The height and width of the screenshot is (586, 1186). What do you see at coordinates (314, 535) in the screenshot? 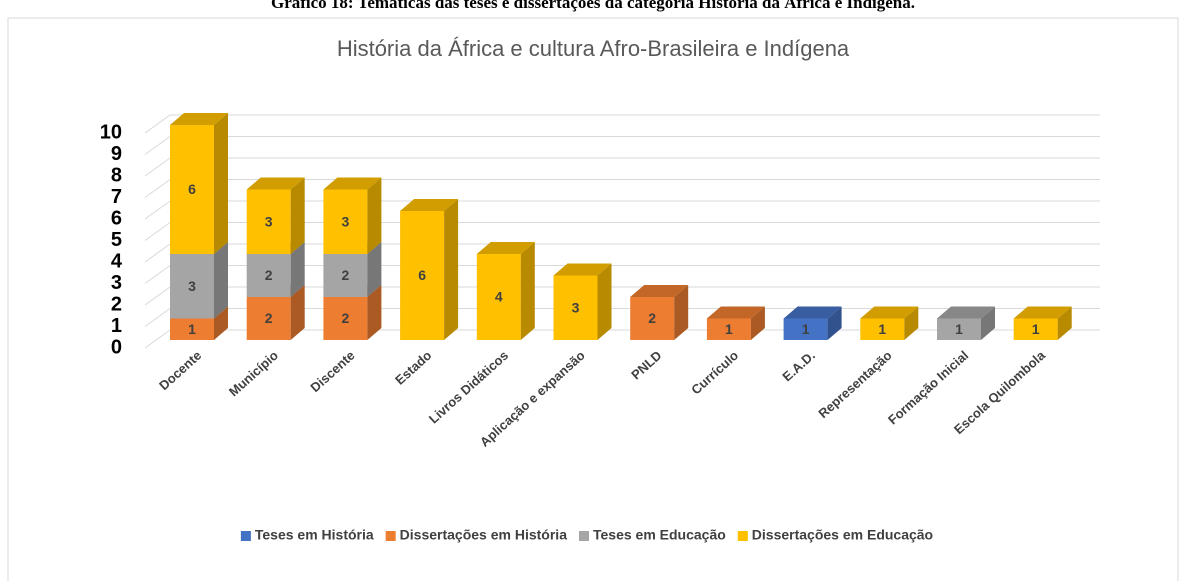
I see `legend-label: Teses em História` at bounding box center [314, 535].